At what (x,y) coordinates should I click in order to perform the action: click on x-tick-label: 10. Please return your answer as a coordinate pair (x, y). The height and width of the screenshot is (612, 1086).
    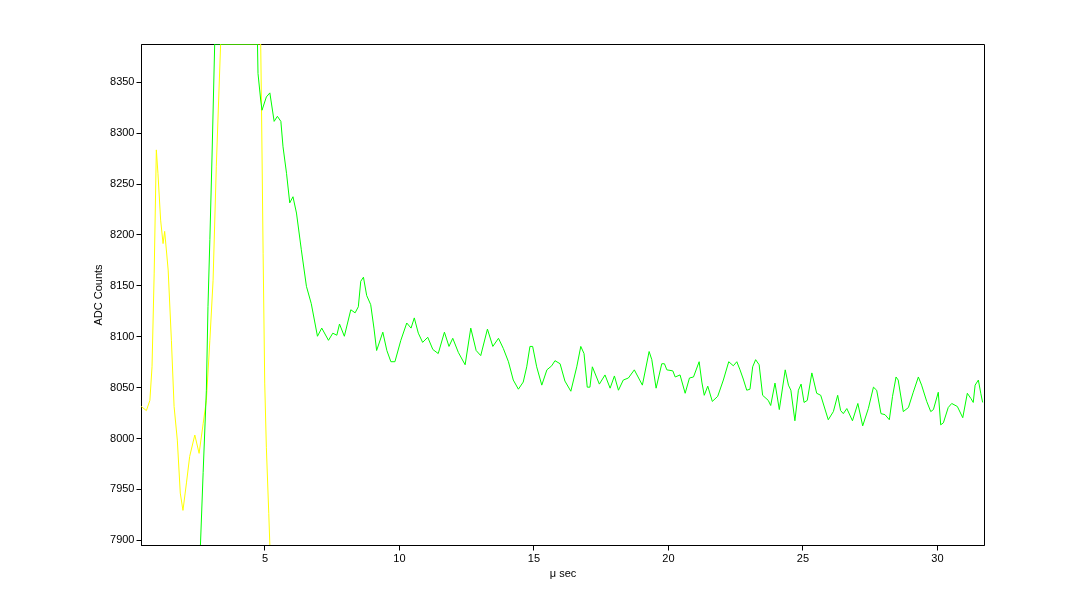
    Looking at the image, I should click on (399, 557).